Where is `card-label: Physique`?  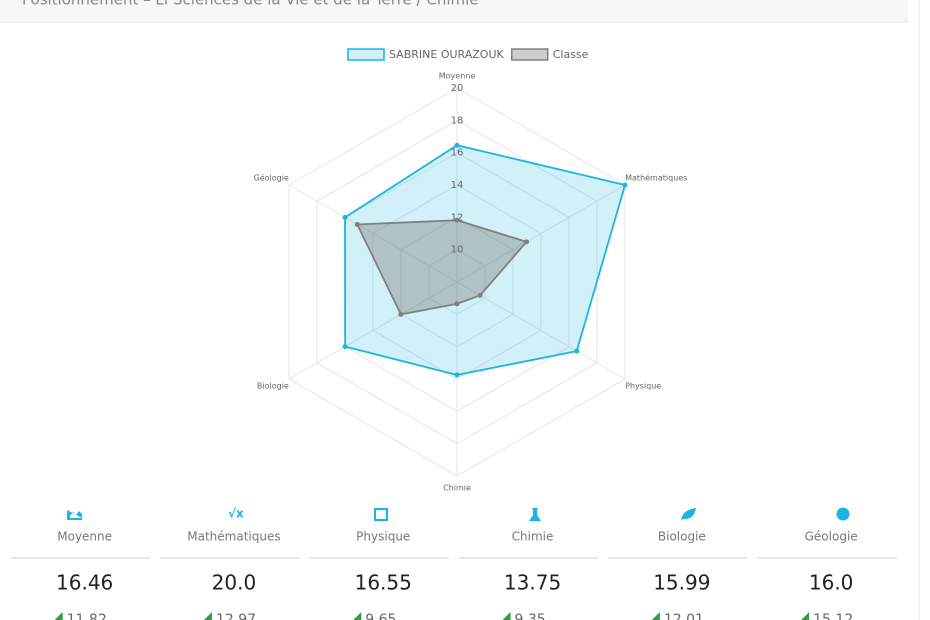 card-label: Physique is located at coordinates (383, 537).